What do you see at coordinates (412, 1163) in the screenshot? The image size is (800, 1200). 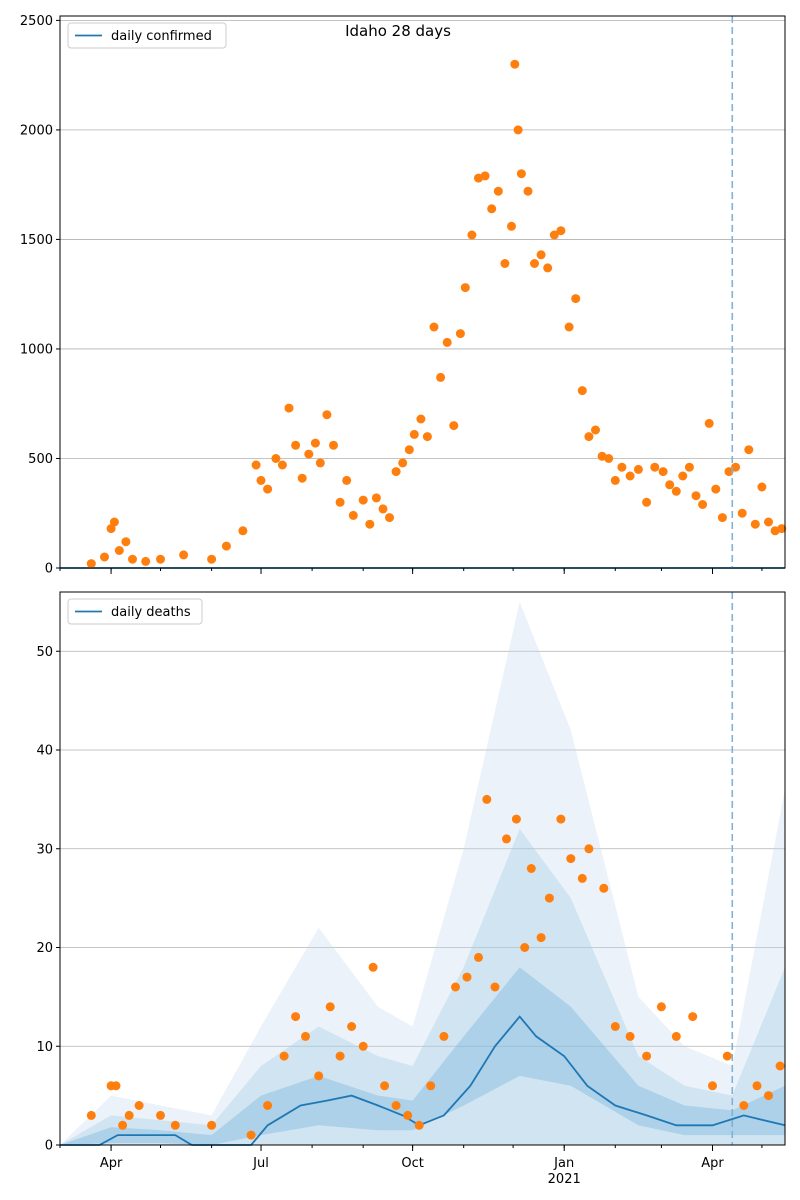 I see `x-tick-label: Oct` at bounding box center [412, 1163].